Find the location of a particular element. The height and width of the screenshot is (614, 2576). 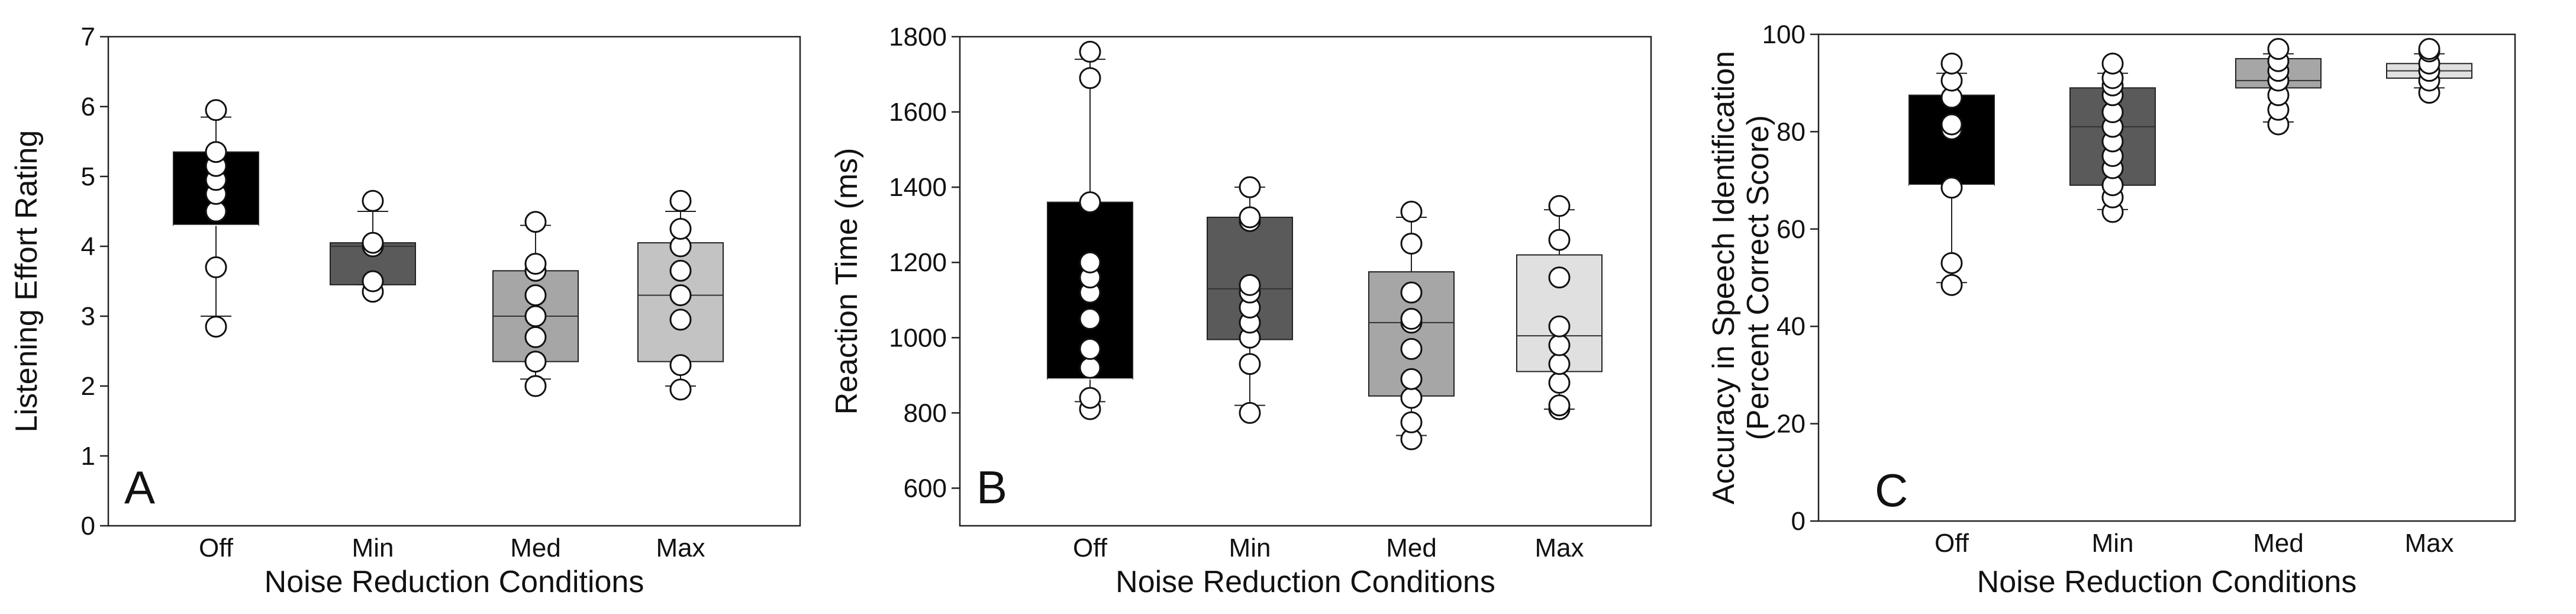

y-tick-label: 100 is located at coordinates (1784, 34).